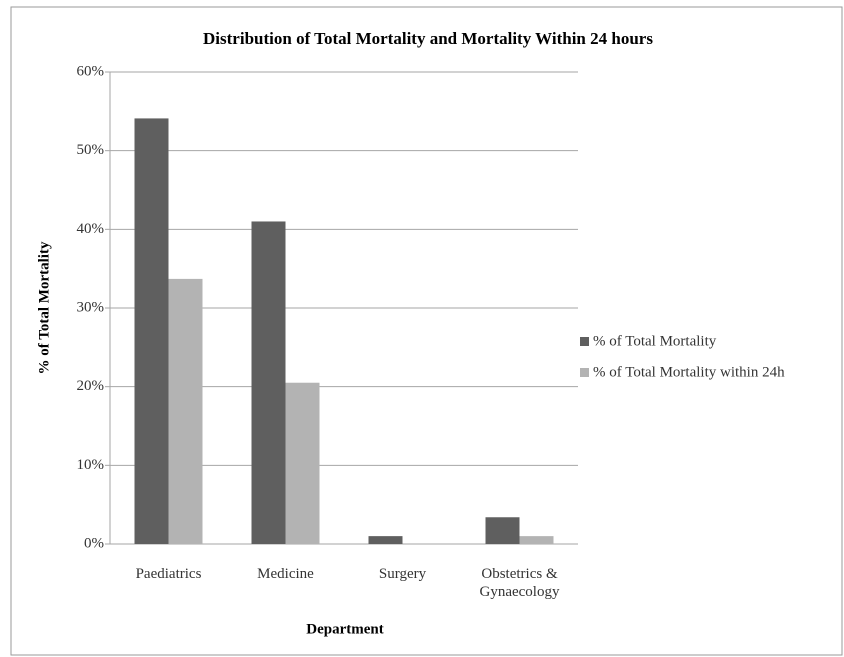 The height and width of the screenshot is (657, 844). What do you see at coordinates (655, 341) in the screenshot?
I see `legend-label: % of Total Mortality` at bounding box center [655, 341].